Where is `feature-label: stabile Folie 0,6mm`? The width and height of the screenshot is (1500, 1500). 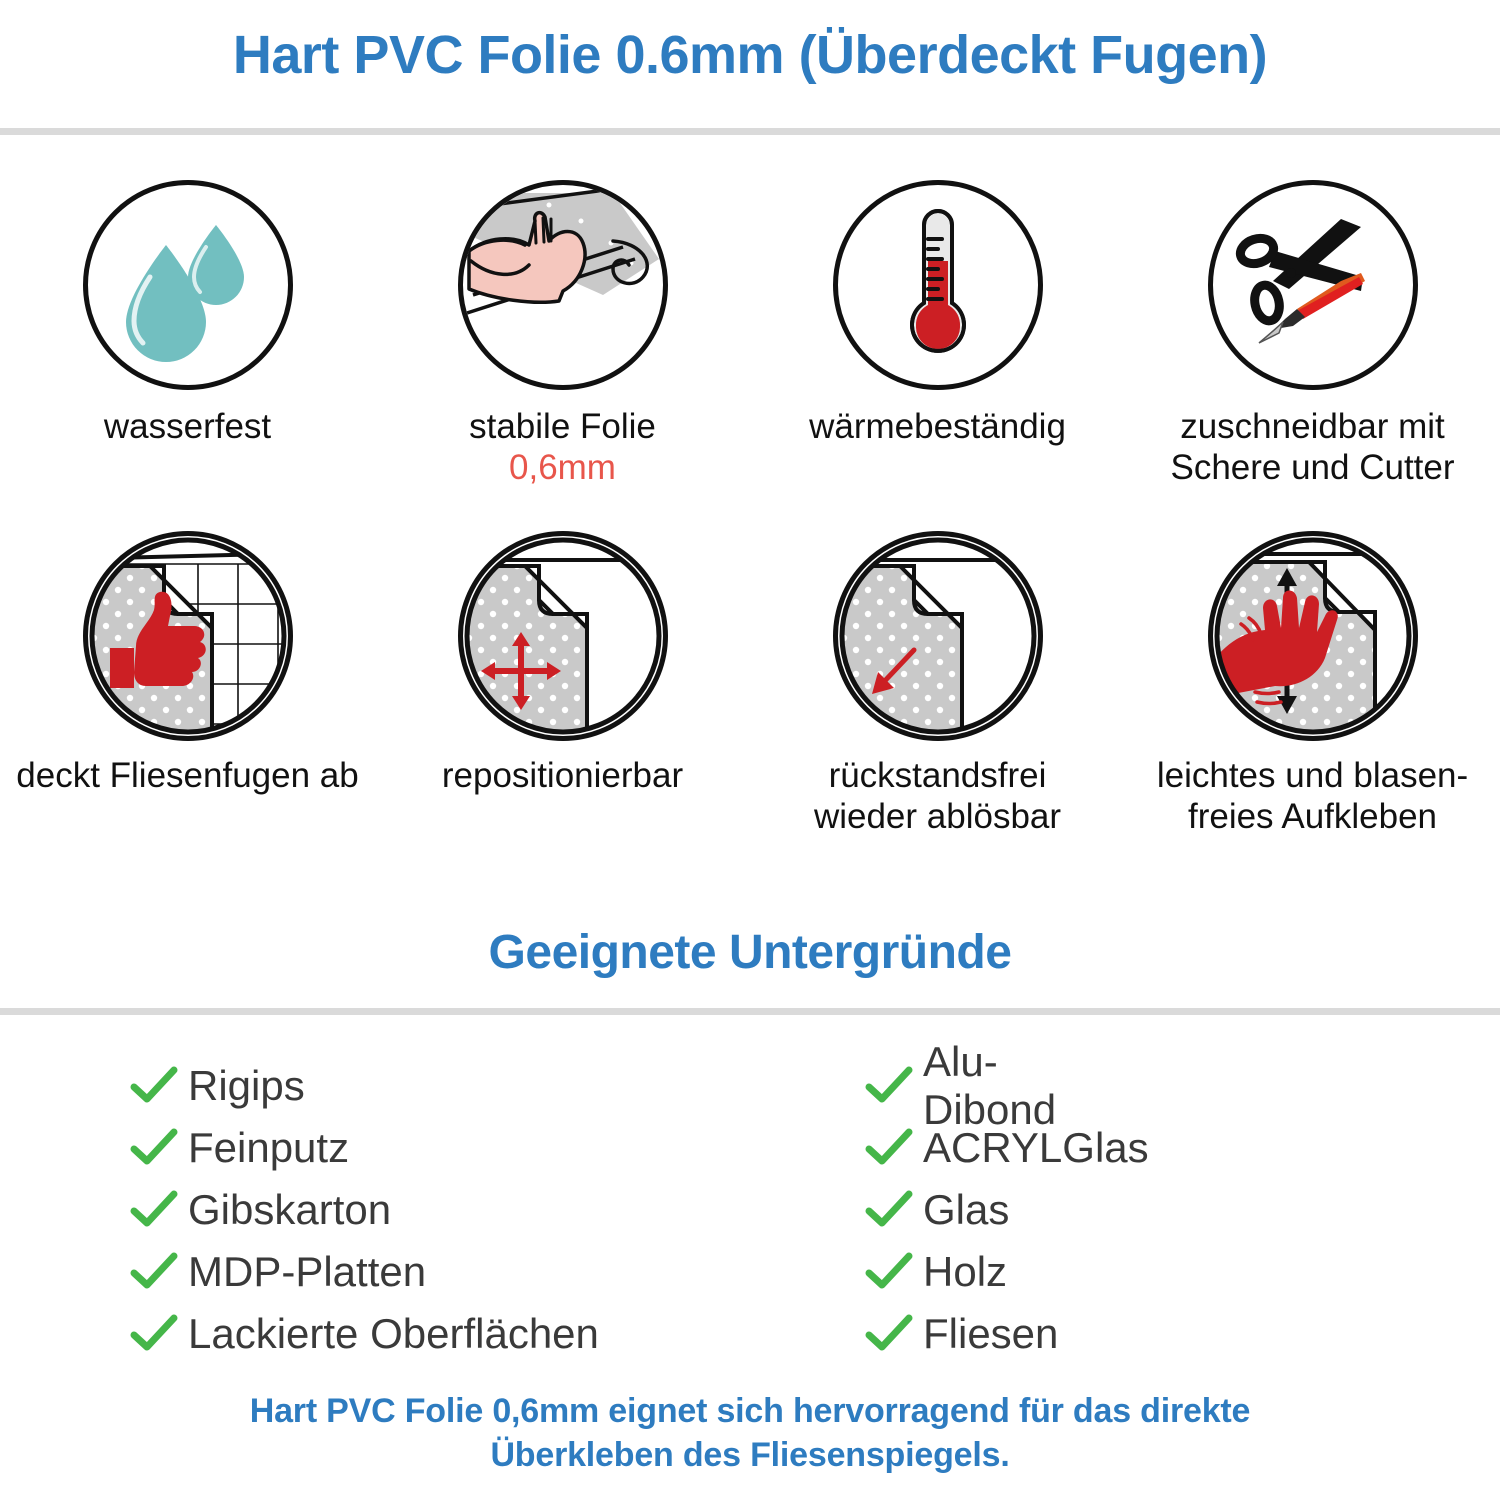 feature-label: stabile Folie 0,6mm is located at coordinates (562, 447).